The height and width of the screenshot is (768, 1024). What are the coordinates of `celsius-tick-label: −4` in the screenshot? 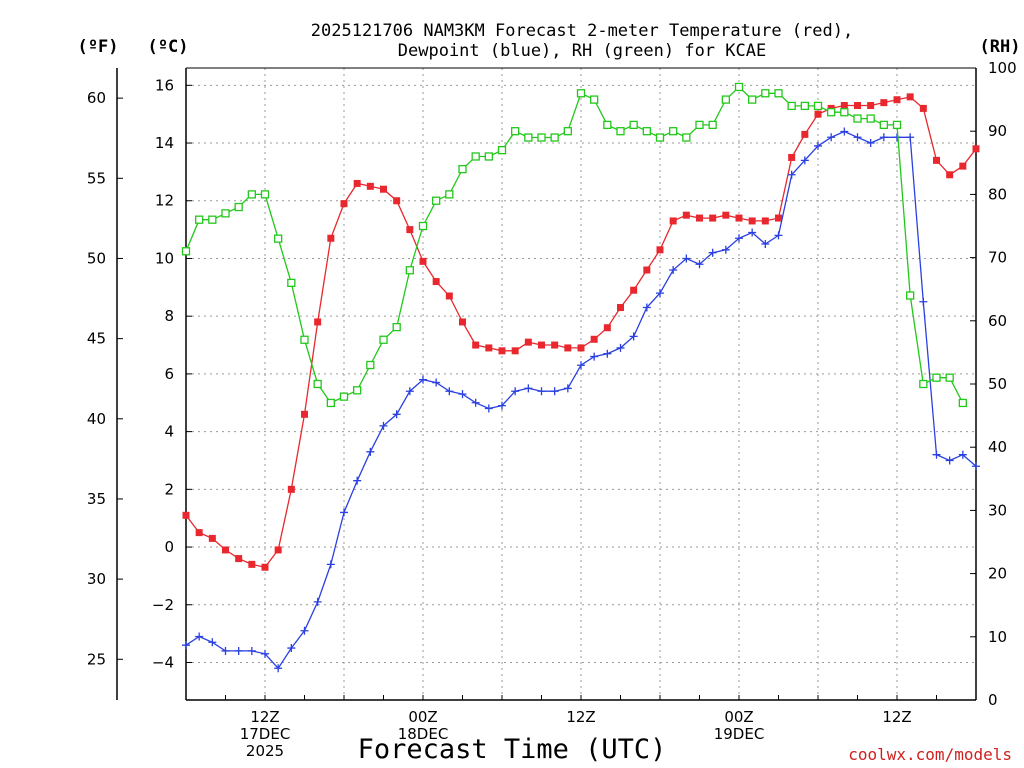 It's located at (163, 662).